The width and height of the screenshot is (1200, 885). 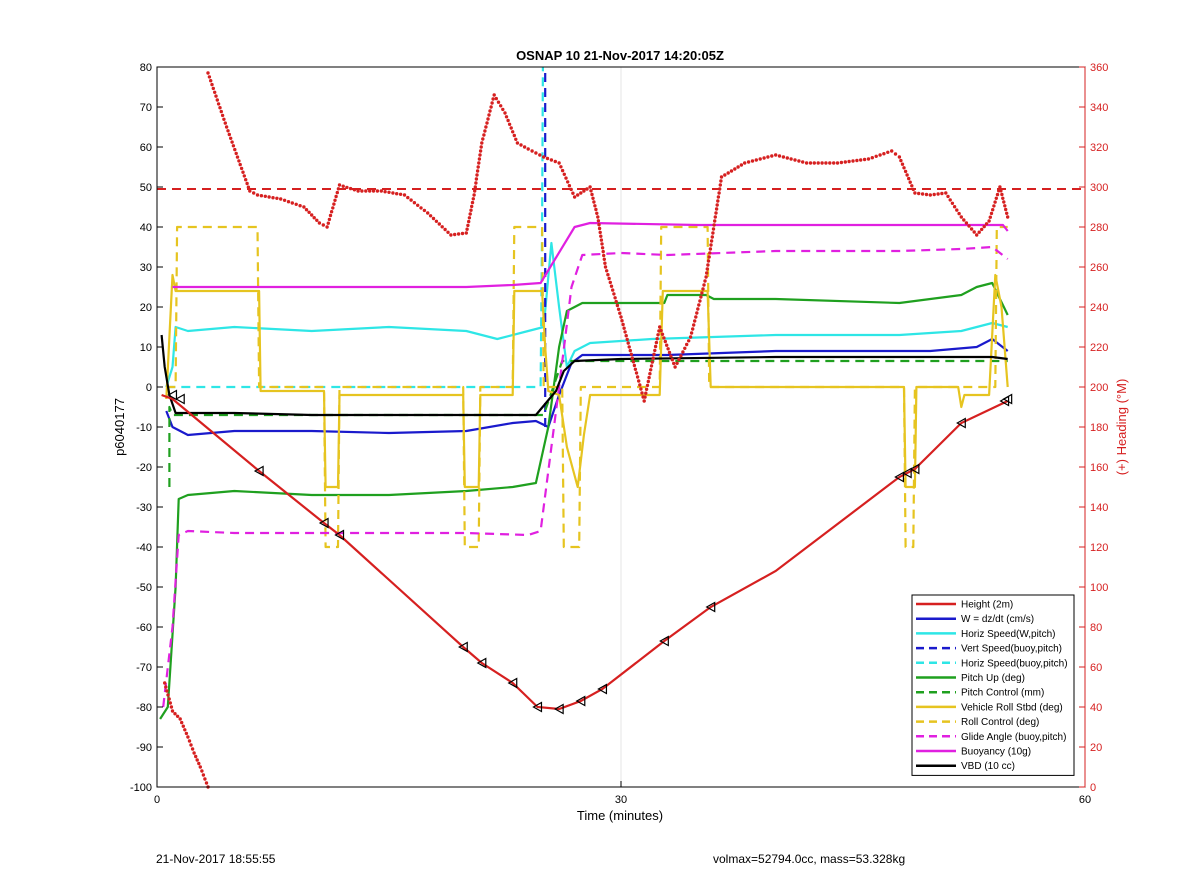 What do you see at coordinates (144, 508) in the screenshot?
I see `y-tick-label: -30` at bounding box center [144, 508].